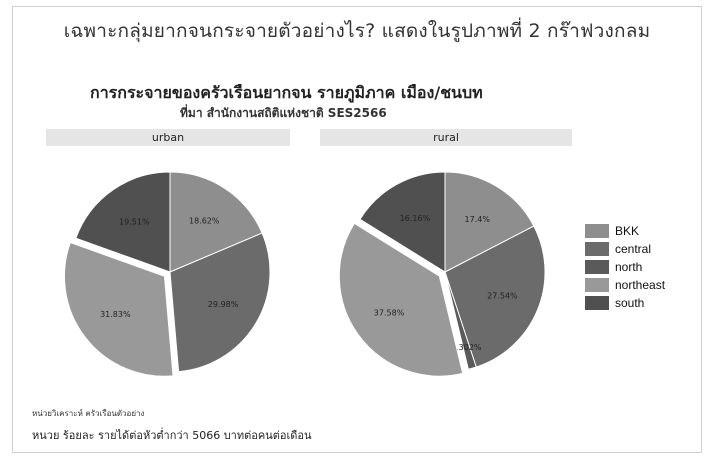  Describe the element at coordinates (597, 249) in the screenshot. I see `legend-swatch-central` at that location.